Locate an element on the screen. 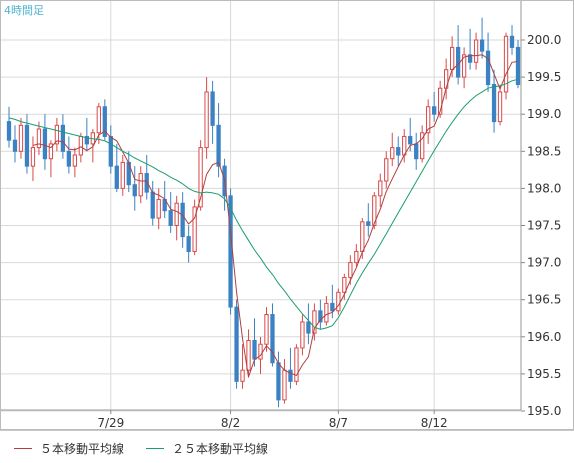  x-tick-label: 8/2 is located at coordinates (230, 423).